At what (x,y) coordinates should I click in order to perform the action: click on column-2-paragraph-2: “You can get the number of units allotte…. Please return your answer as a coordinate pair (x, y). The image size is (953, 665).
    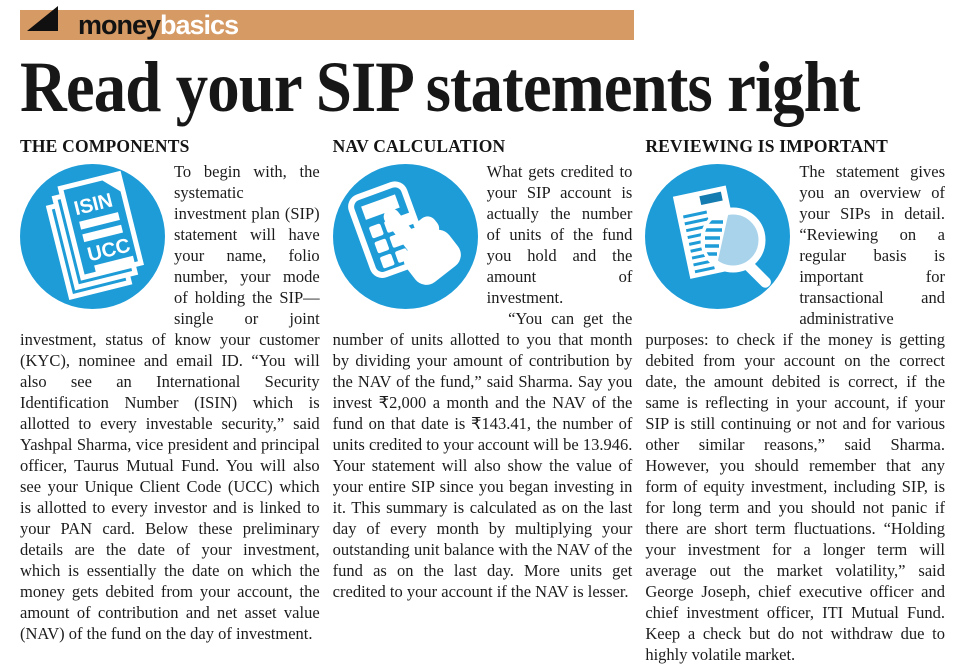
    Looking at the image, I should click on (482, 455).